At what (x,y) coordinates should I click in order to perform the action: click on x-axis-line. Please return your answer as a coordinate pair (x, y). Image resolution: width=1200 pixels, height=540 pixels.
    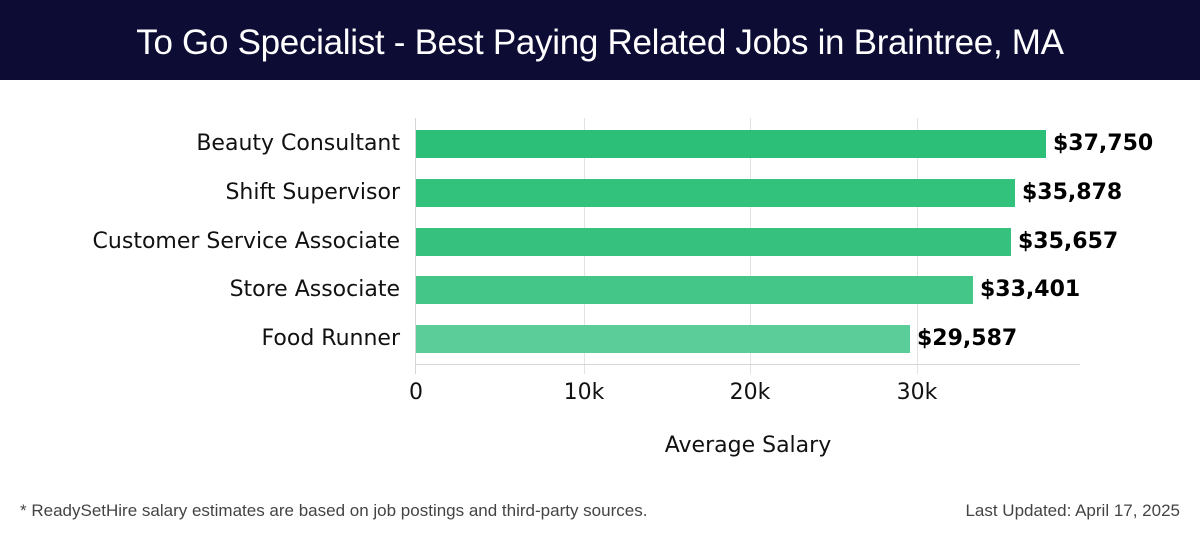
    Looking at the image, I should click on (747, 364).